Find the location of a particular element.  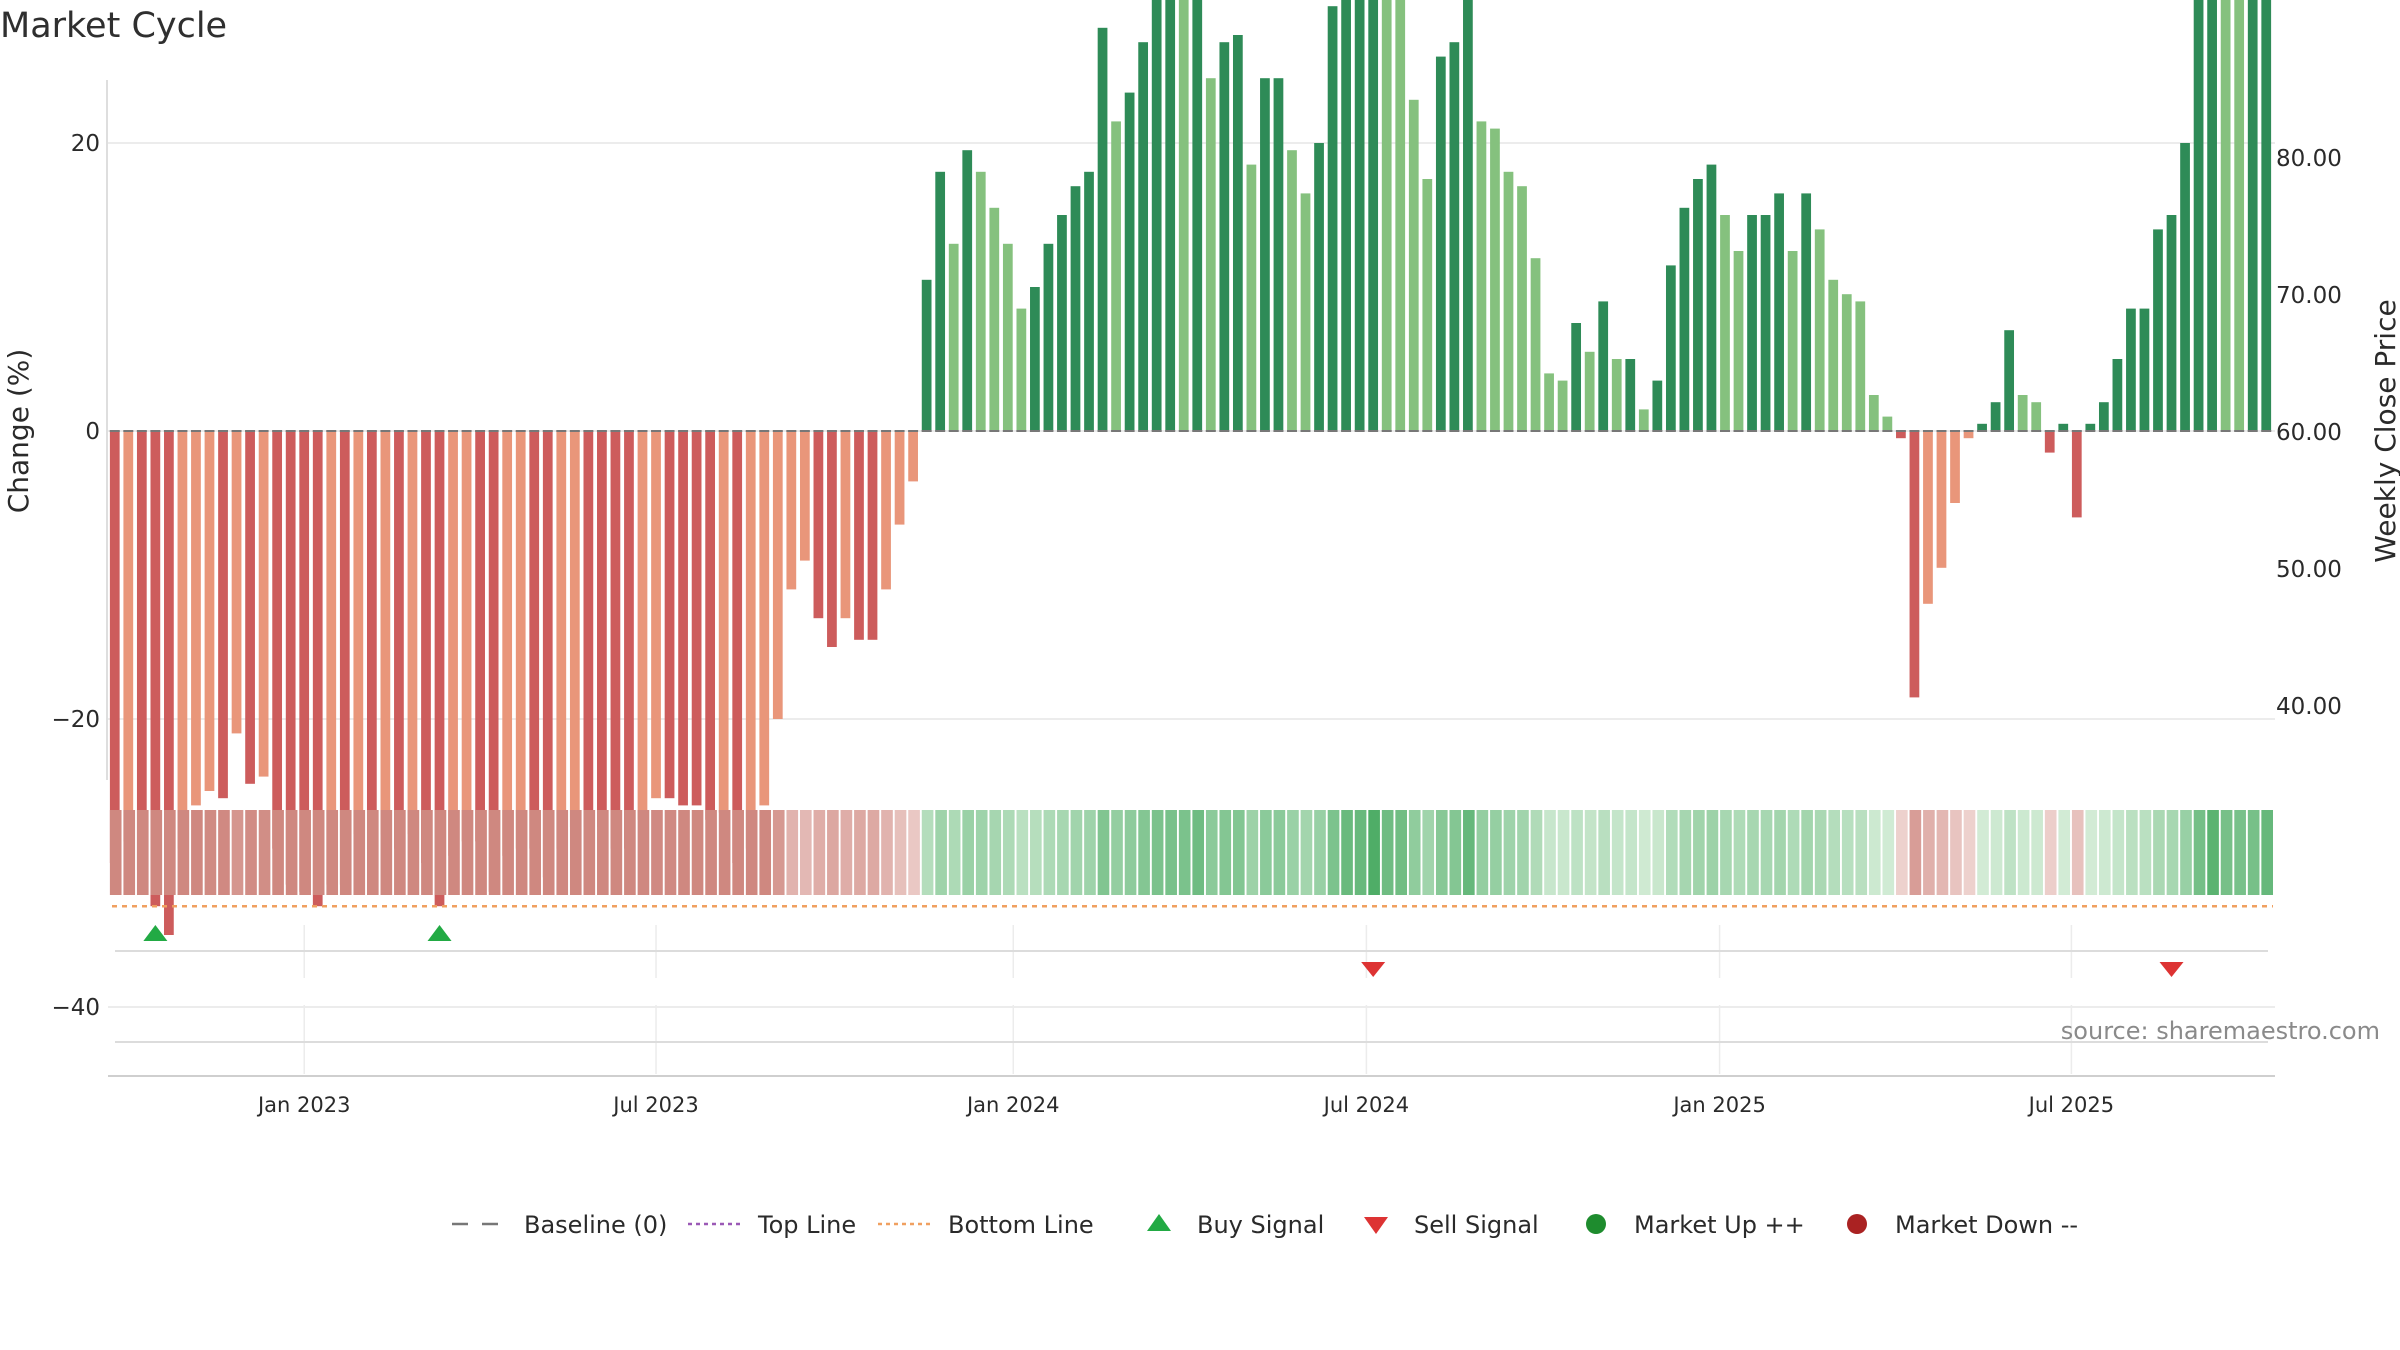

y-axis-title: Change (%) is located at coordinates (18, 431).